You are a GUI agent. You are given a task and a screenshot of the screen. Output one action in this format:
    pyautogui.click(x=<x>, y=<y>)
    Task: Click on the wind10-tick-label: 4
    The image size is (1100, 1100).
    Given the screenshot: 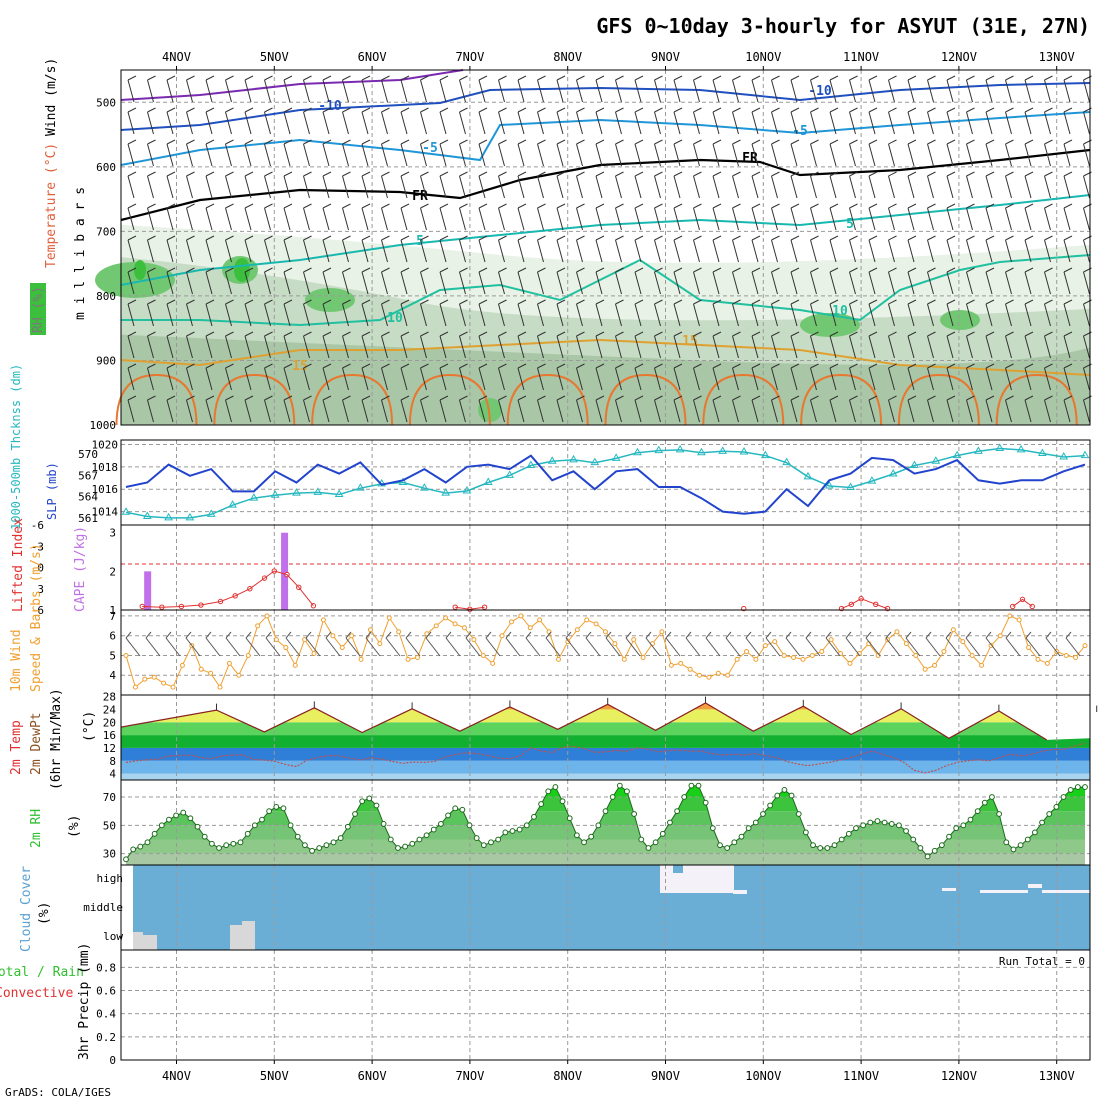 What is the action you would take?
    pyautogui.click(x=112, y=675)
    